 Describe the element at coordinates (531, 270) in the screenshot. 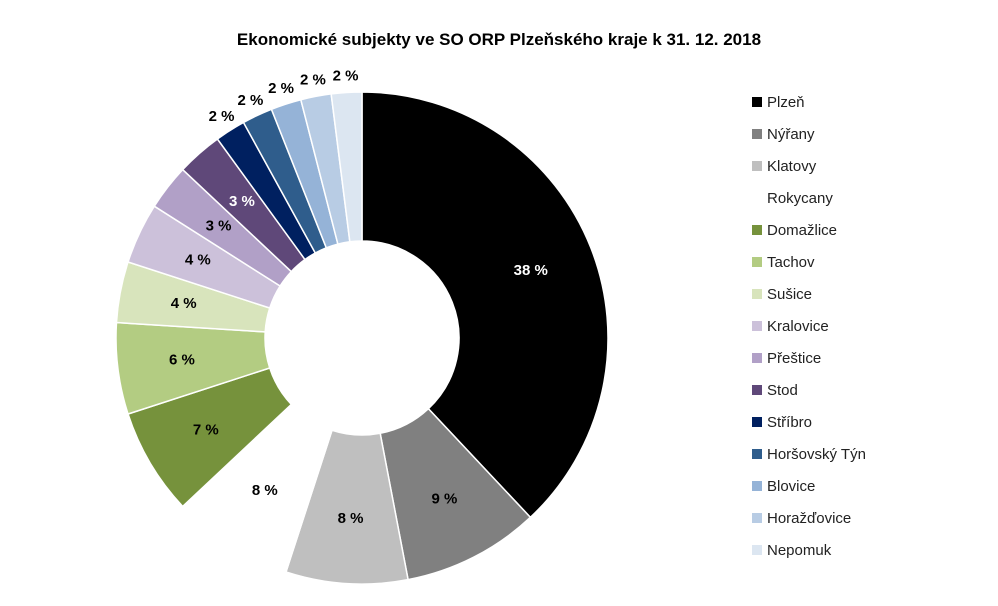

I see `data-label-plzen: 38 %` at that location.